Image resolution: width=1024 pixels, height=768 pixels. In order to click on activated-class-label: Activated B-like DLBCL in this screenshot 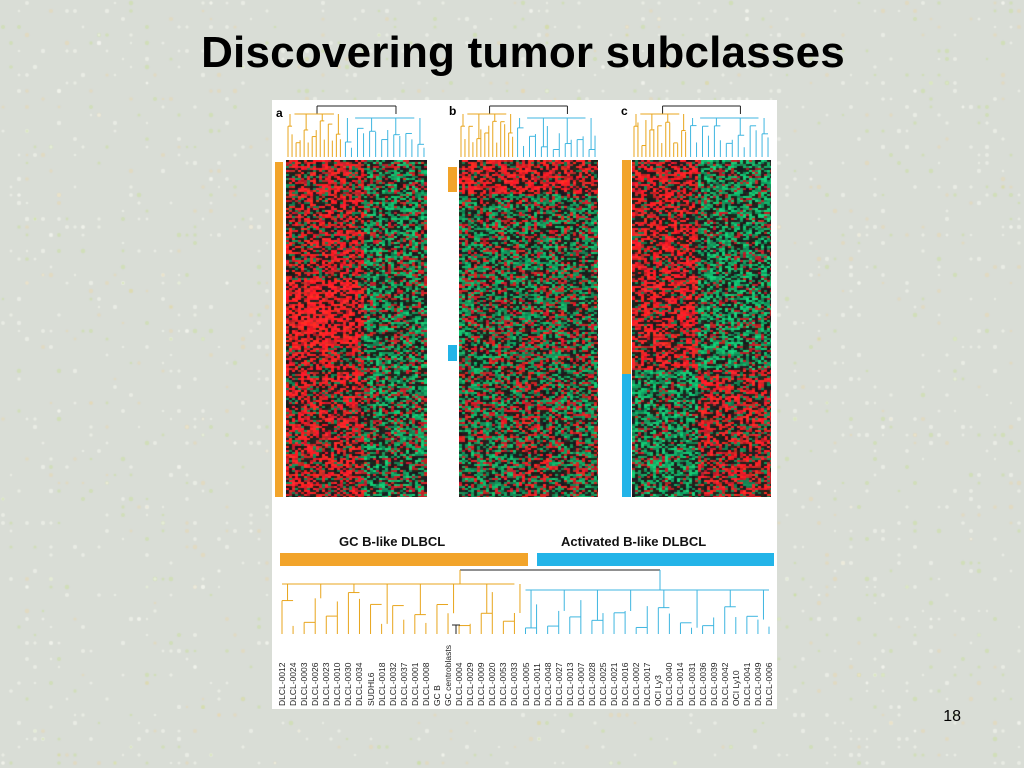, I will do `click(634, 541)`.